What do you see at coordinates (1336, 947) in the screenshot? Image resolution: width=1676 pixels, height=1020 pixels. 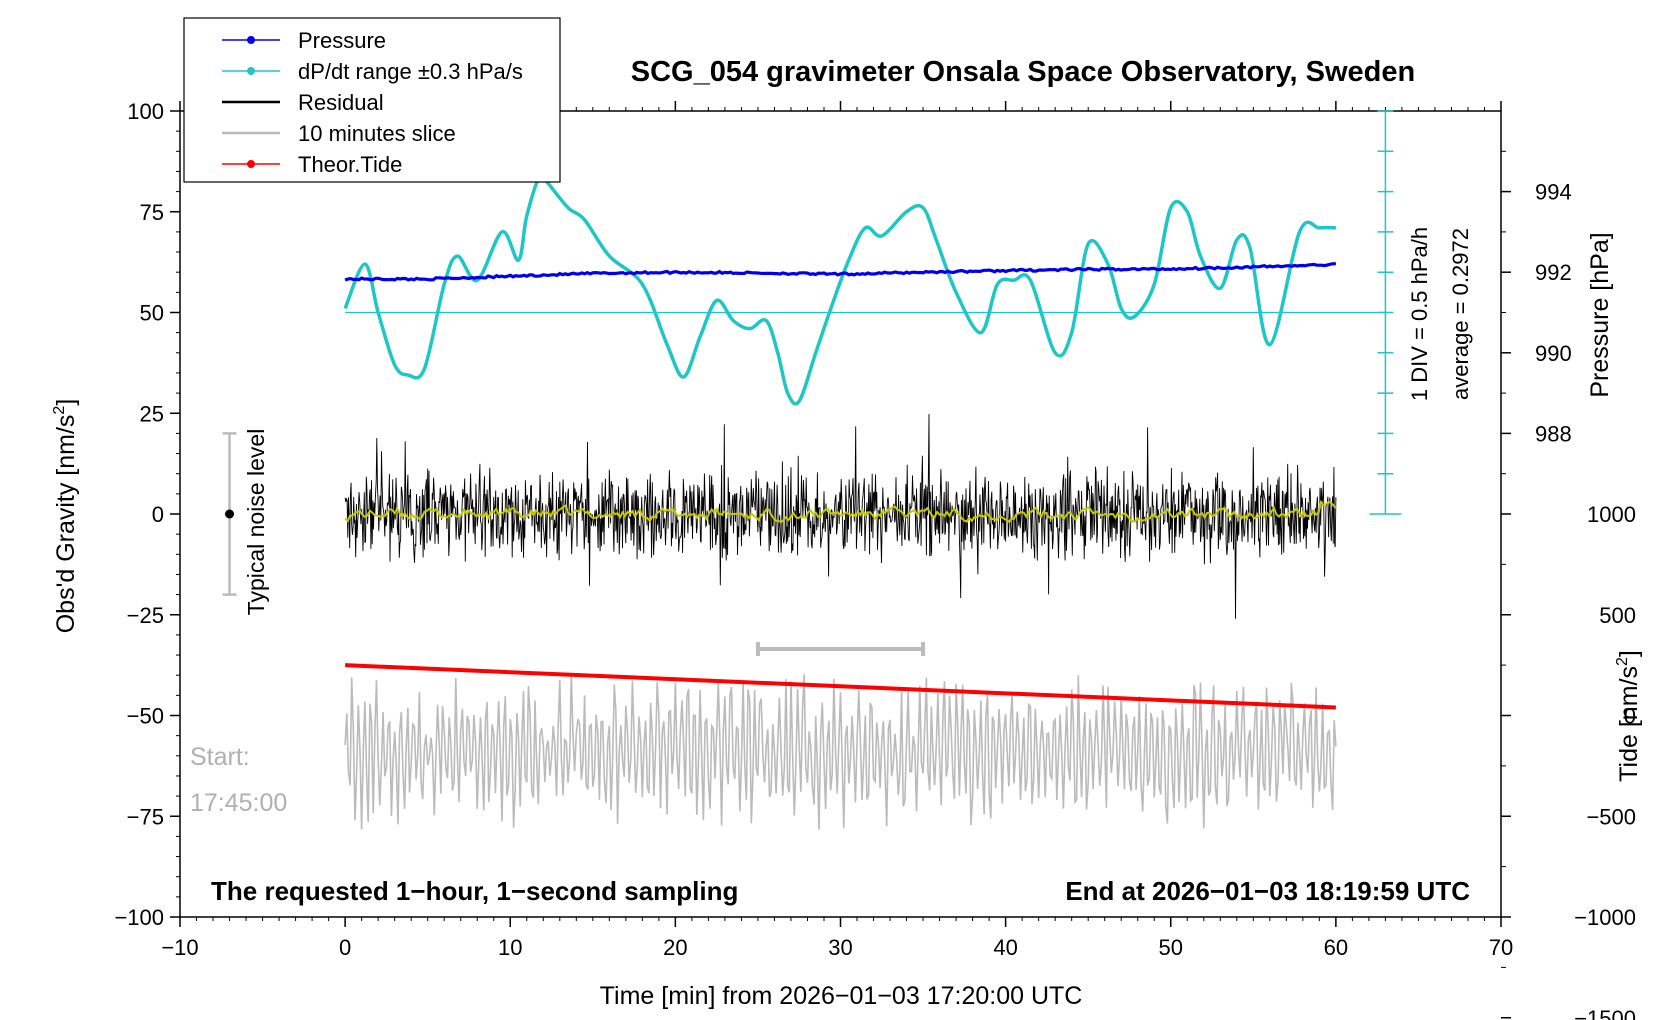 I see `x-tick-label: 60` at bounding box center [1336, 947].